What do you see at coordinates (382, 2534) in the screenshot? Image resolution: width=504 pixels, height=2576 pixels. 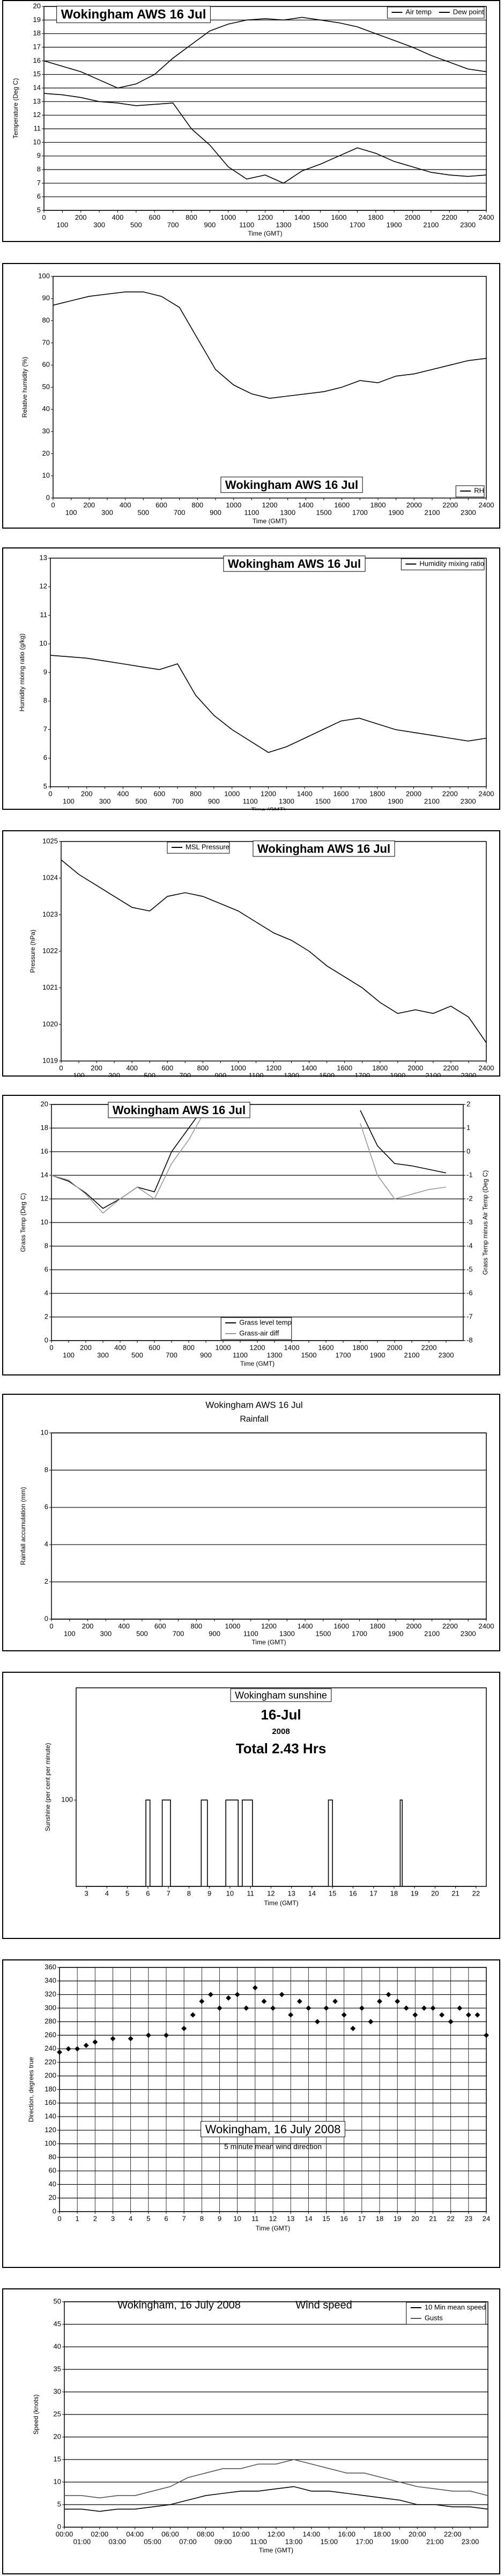 I see `x-tick-label: 18:00` at bounding box center [382, 2534].